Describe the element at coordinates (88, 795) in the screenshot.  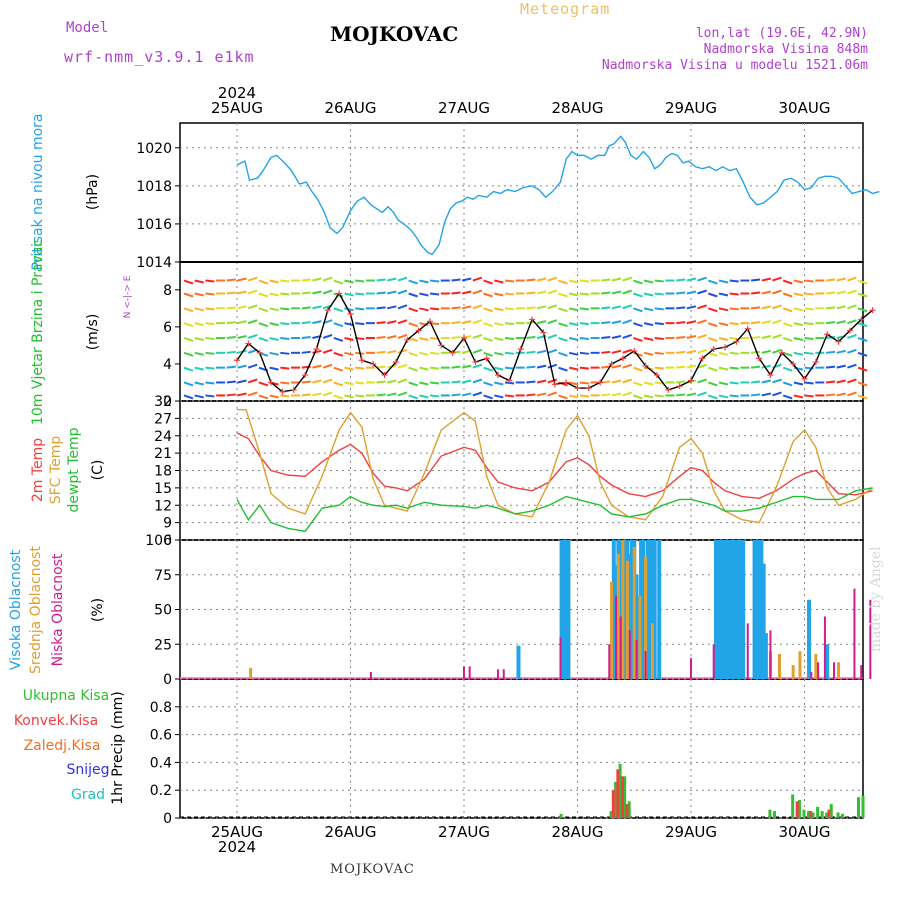
I see `precip-legend-entry: Grad` at that location.